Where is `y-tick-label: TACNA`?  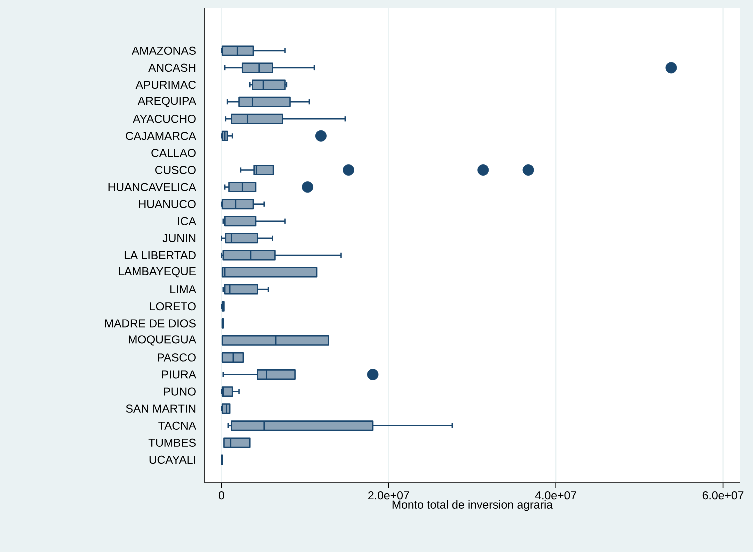 y-tick-label: TACNA is located at coordinates (177, 426).